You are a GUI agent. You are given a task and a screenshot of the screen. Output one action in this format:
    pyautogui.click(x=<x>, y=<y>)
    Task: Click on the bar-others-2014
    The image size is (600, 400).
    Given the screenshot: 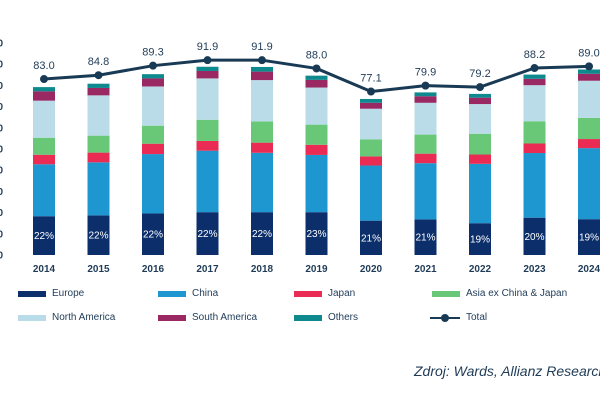 What is the action you would take?
    pyautogui.click(x=44, y=89)
    